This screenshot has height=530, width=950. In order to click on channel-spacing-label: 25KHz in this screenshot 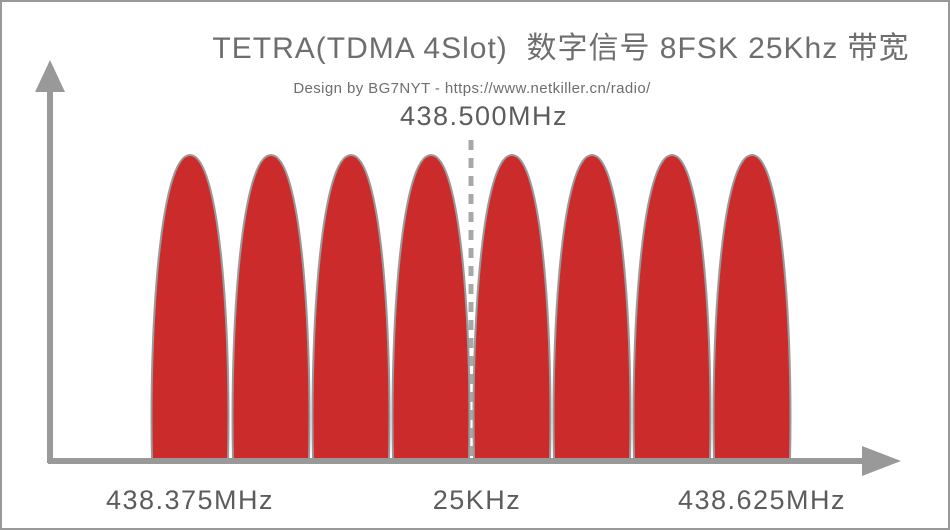, I will do `click(477, 500)`.